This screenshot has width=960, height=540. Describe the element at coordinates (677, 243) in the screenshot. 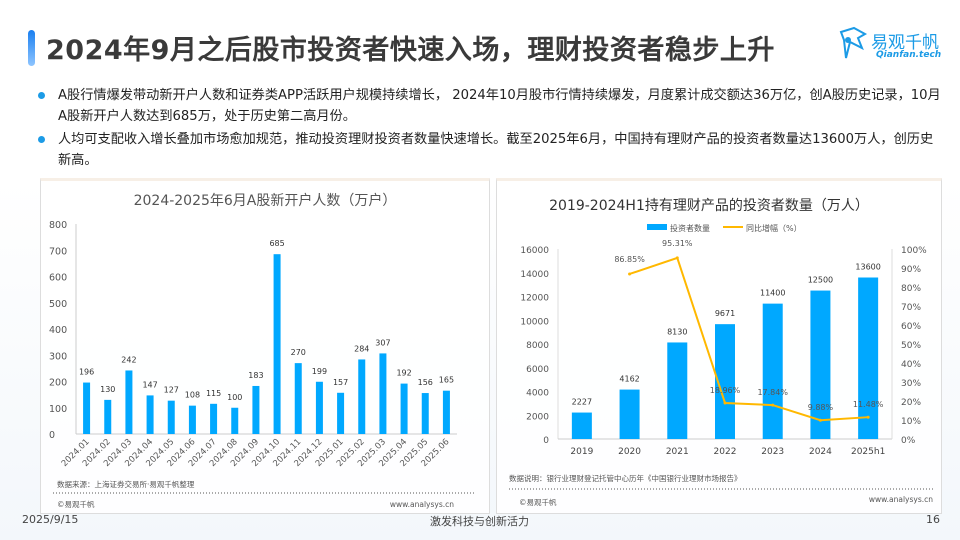

I see `line-data-label: 95.31%` at that location.